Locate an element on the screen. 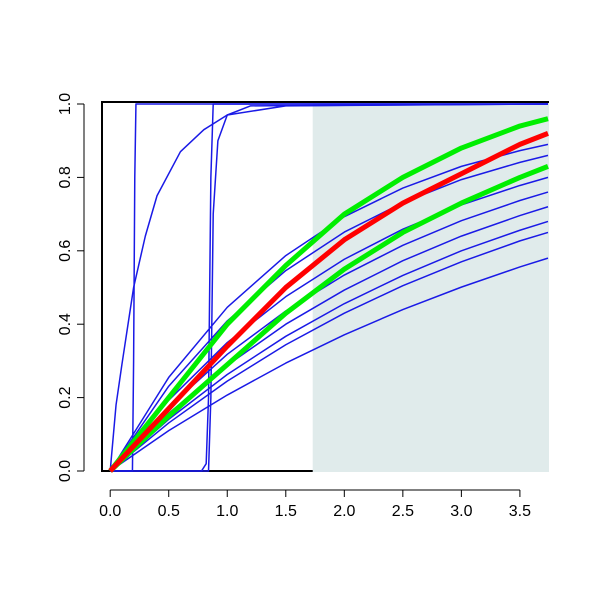  x-tick-label: 0.5 is located at coordinates (169, 511).